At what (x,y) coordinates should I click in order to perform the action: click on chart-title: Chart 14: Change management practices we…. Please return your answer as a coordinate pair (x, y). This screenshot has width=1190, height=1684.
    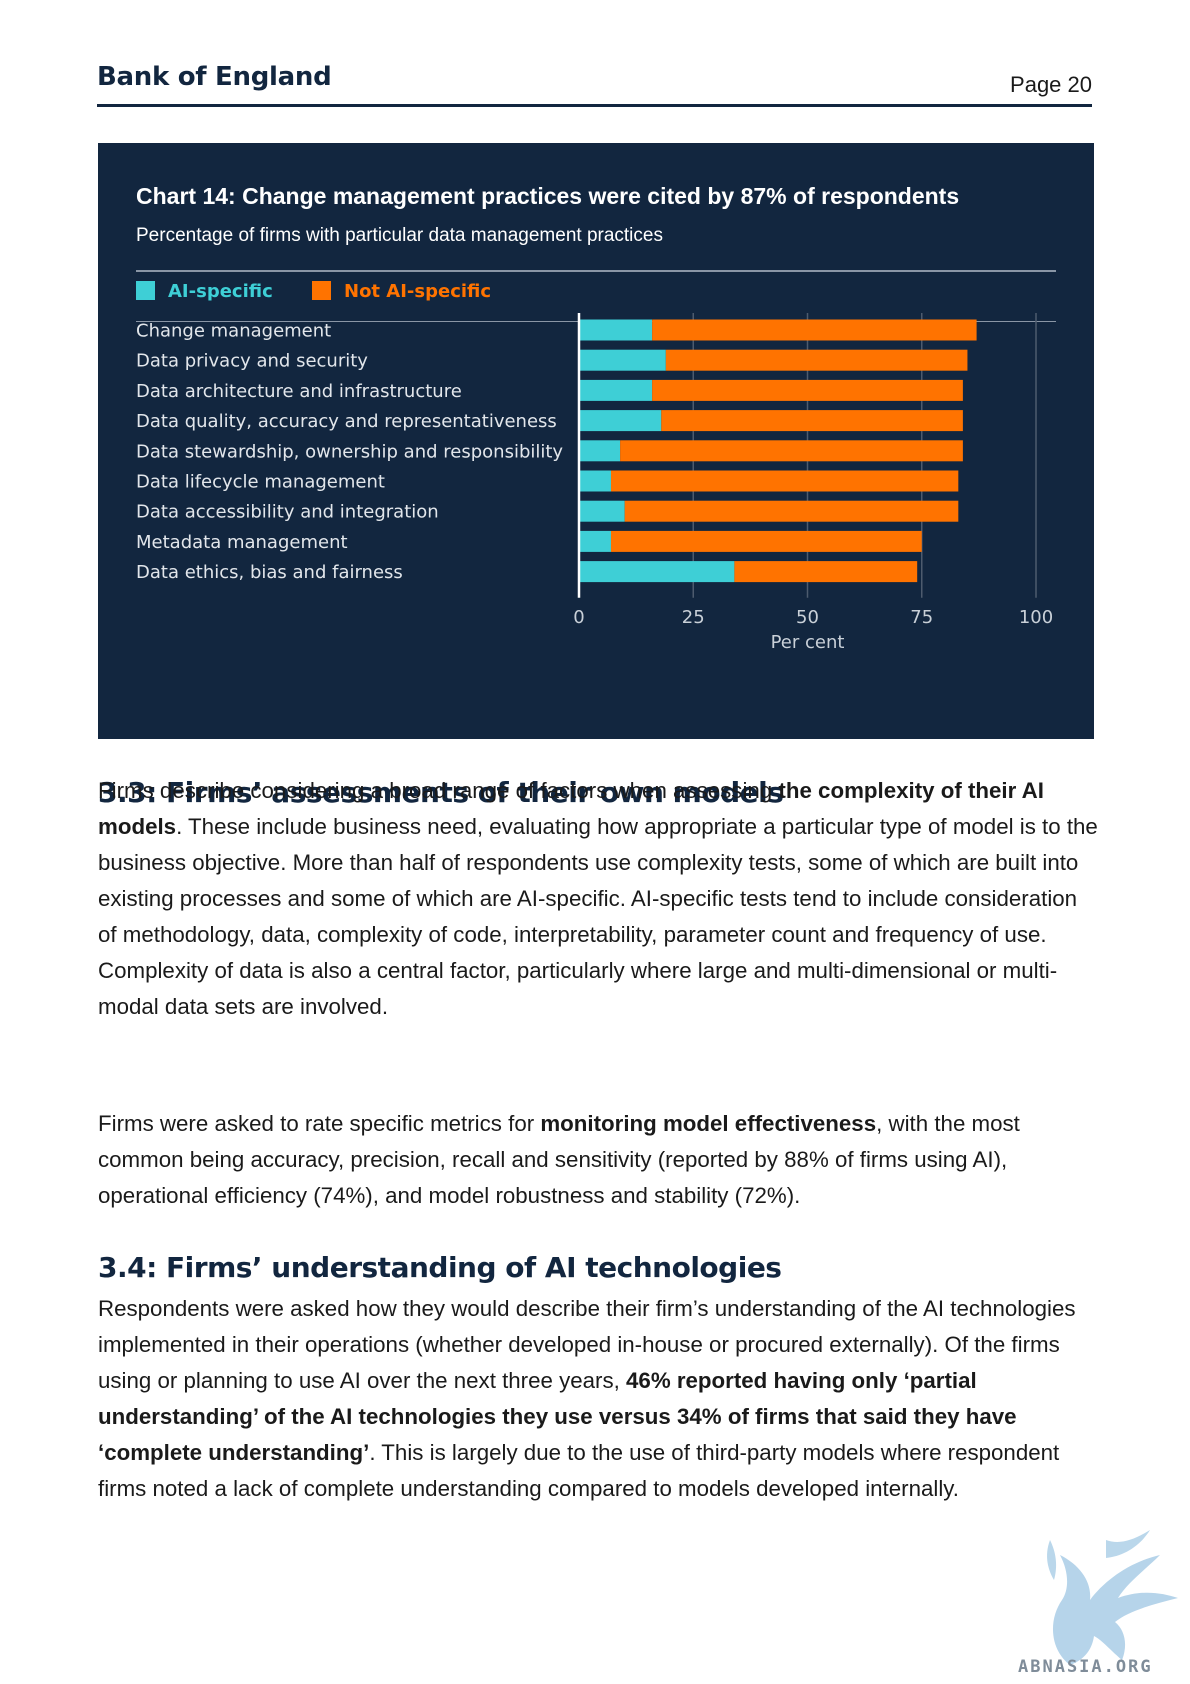
    Looking at the image, I should click on (548, 196).